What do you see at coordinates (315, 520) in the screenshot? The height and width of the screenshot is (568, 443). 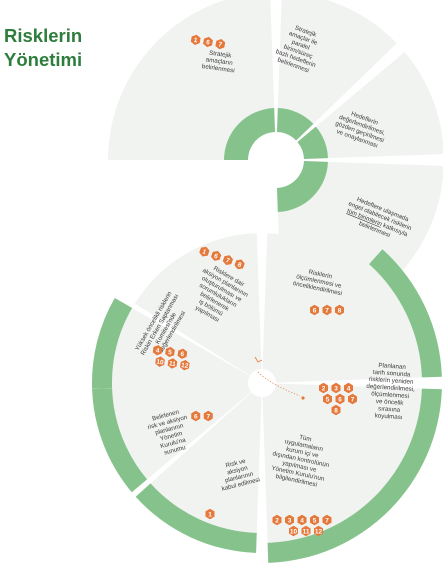 I see `svg-text: 5` at bounding box center [315, 520].